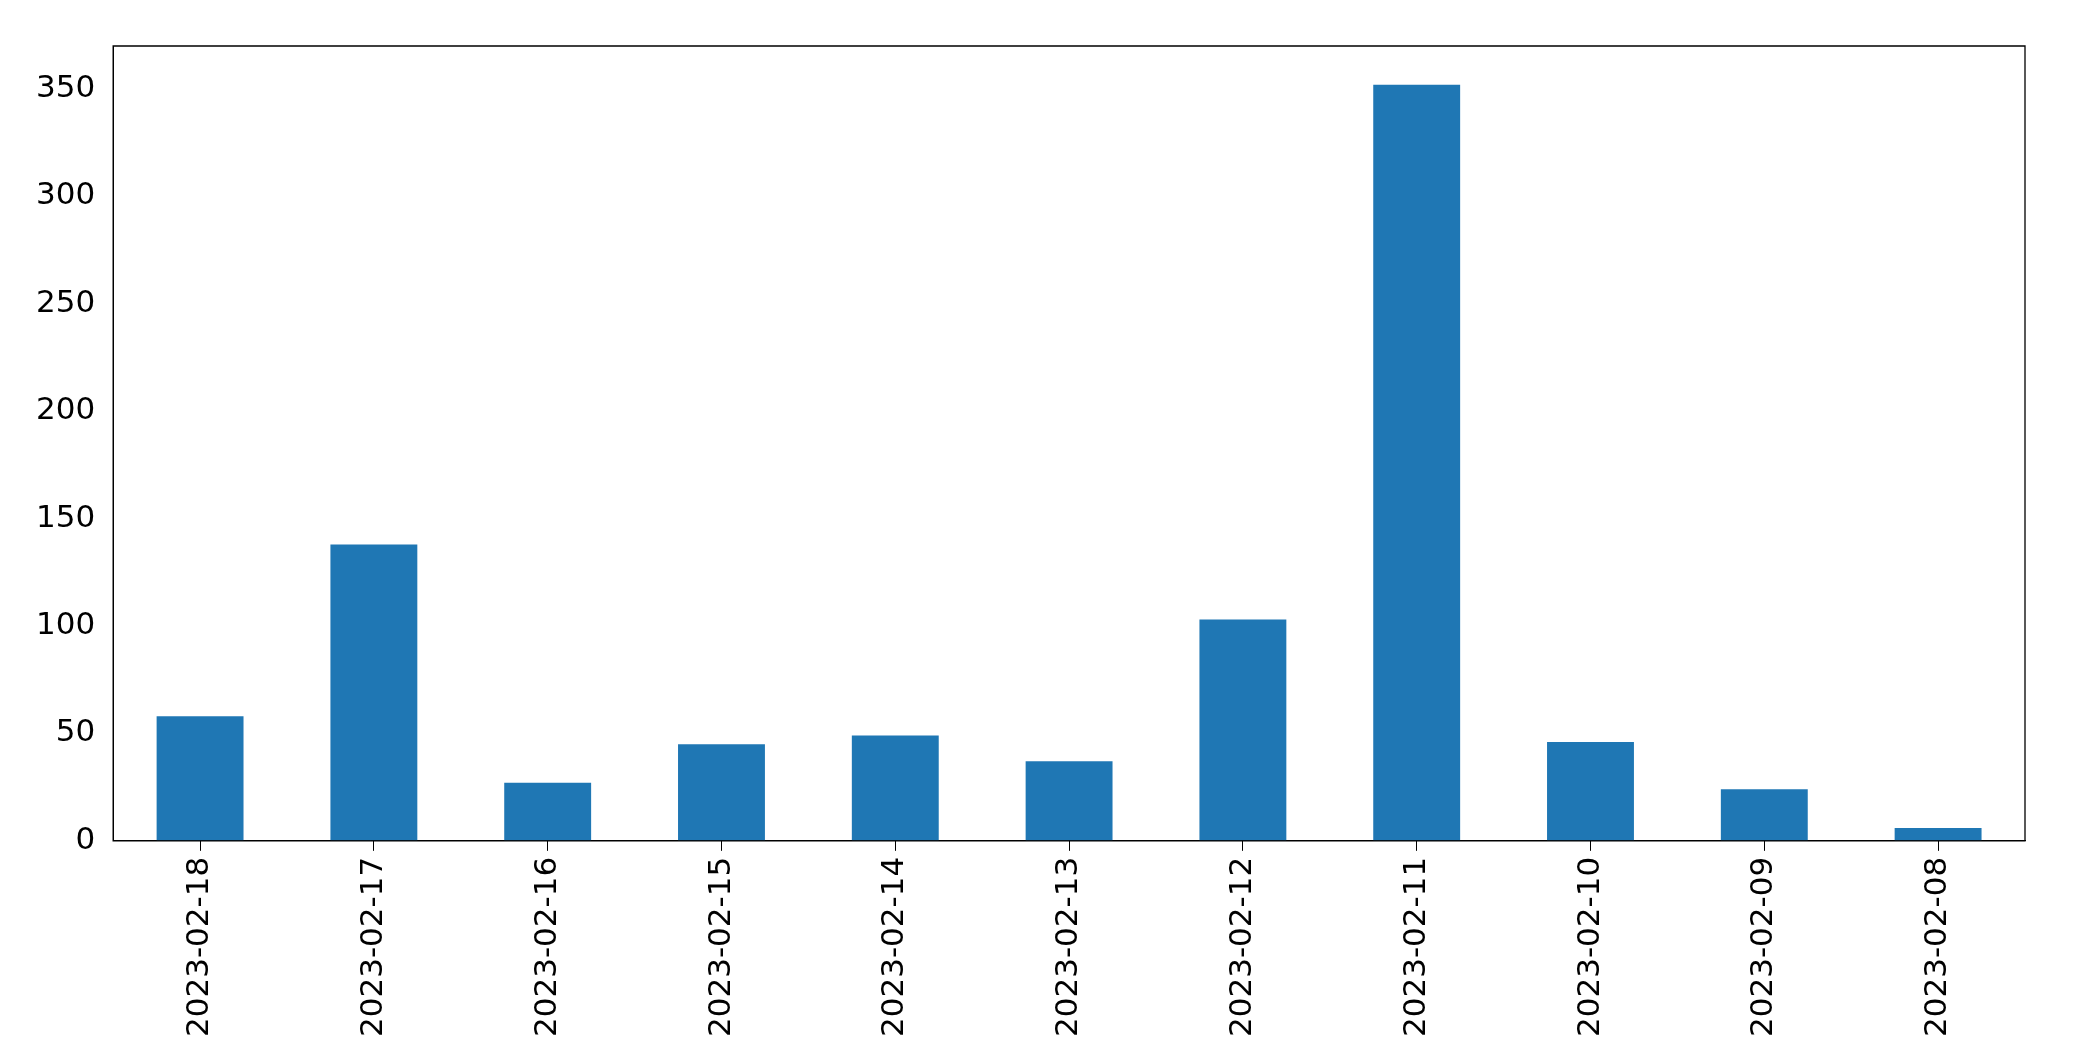  Describe the element at coordinates (1935, 947) in the screenshot. I see `x-tick-label: 2023-02-08` at that location.